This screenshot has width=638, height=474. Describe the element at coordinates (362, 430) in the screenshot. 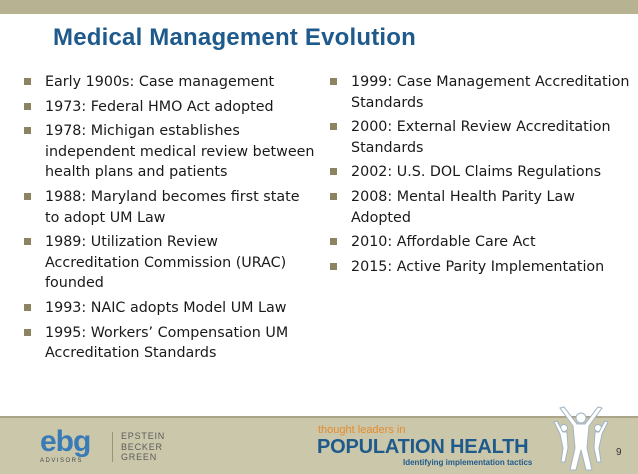

I see `thought-leaders-text: thought leaders in` at that location.